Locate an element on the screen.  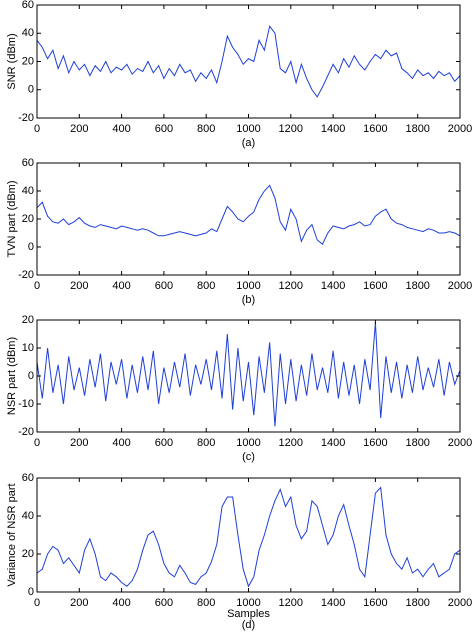
caption: (a) is located at coordinates (248, 143).